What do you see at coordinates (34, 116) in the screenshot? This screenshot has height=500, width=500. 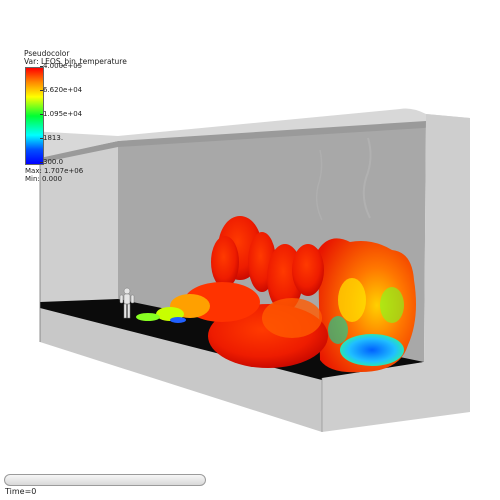 I see `color-scale-bar` at bounding box center [34, 116].